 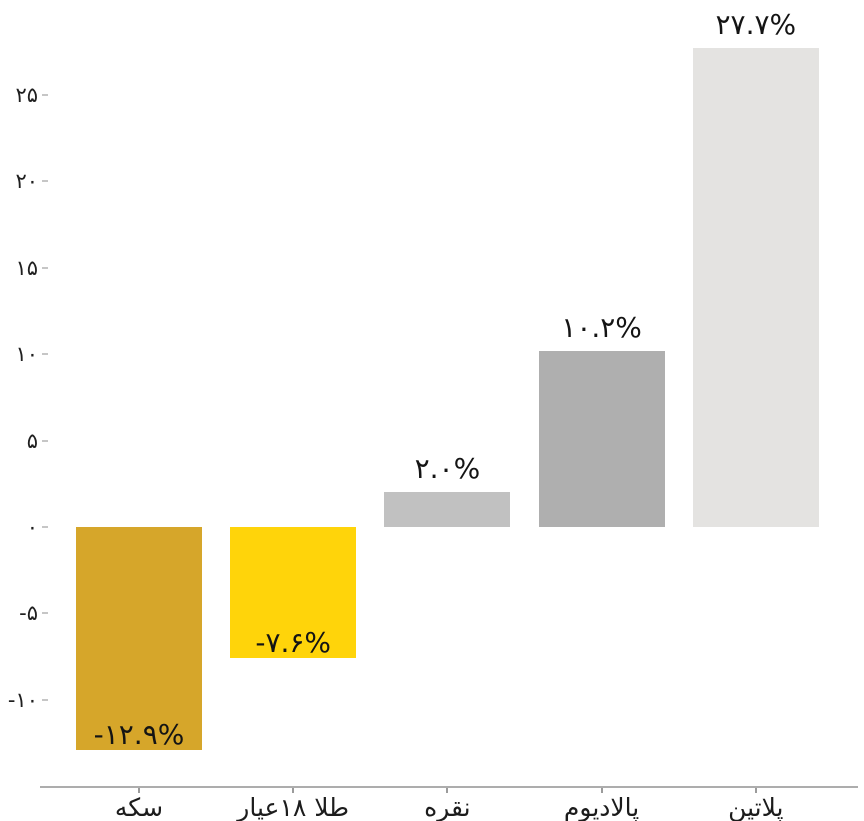 I want to click on y-axis-tick-label: ۱۰, so click(x=26, y=354).